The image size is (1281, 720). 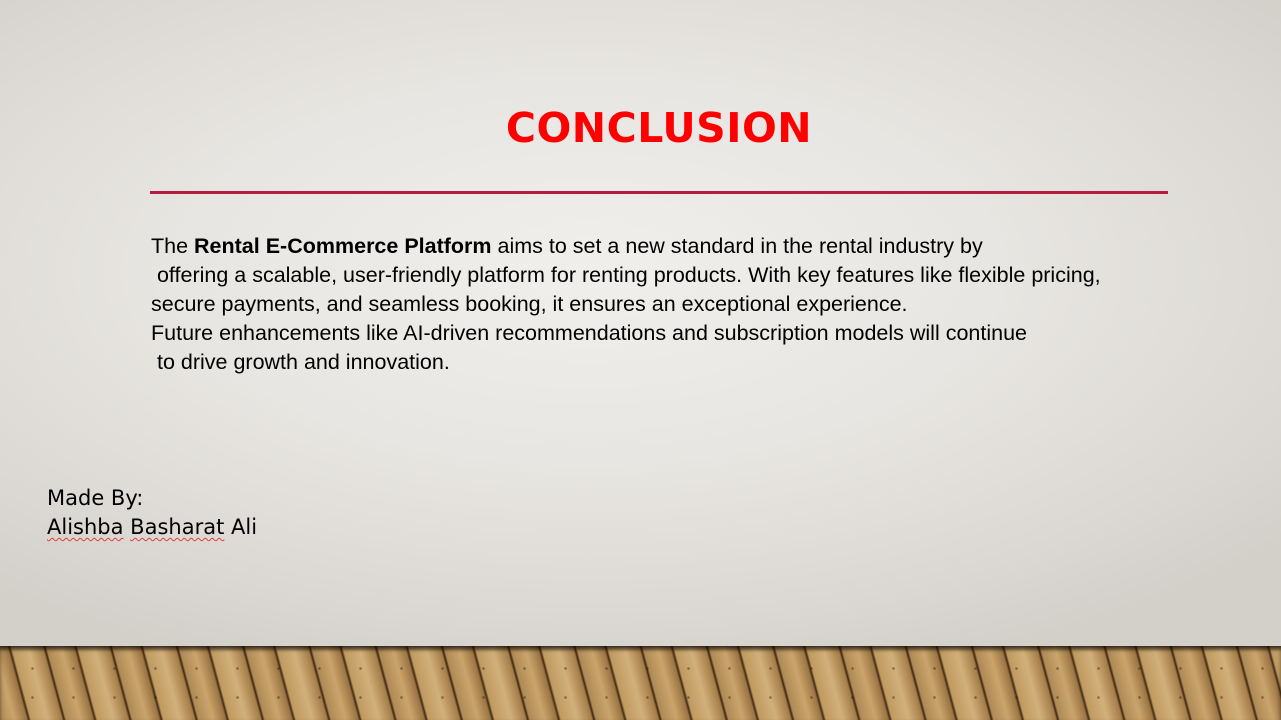 I want to click on wood-floor-nails, so click(x=640, y=683).